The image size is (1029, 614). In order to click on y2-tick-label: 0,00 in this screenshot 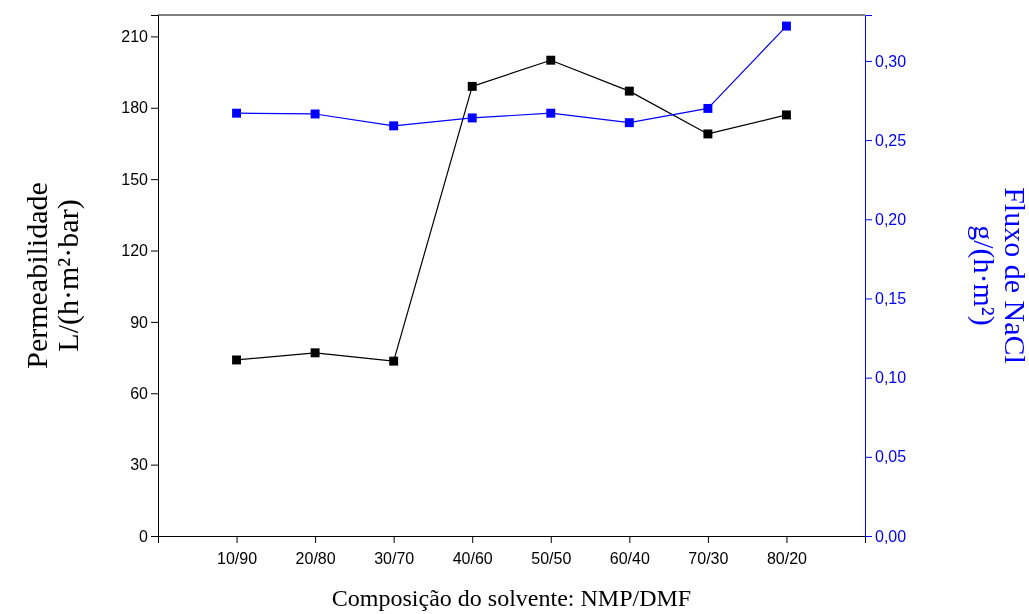, I will do `click(891, 536)`.